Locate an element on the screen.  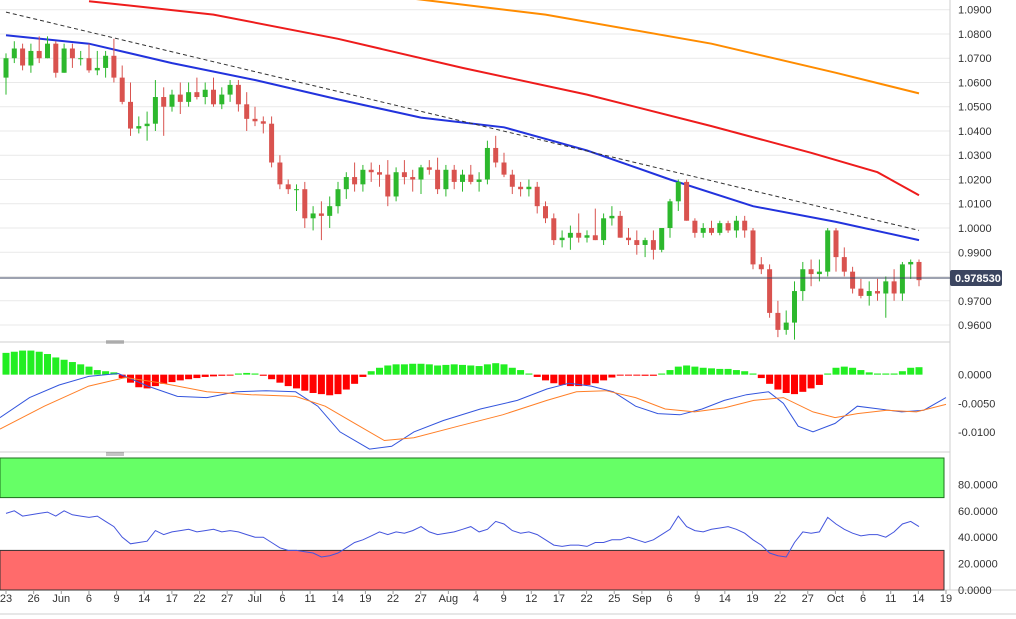
x-tick-label: 14 is located at coordinates (918, 599).